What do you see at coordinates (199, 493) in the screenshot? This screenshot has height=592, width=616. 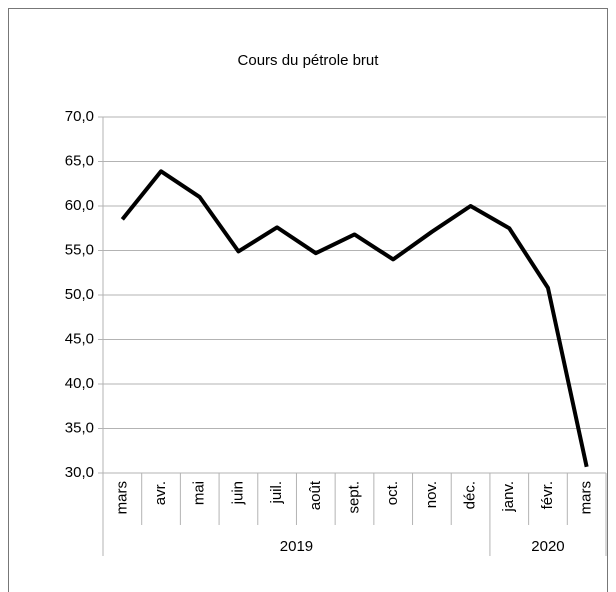 I see `x-tick-label: mai` at bounding box center [199, 493].